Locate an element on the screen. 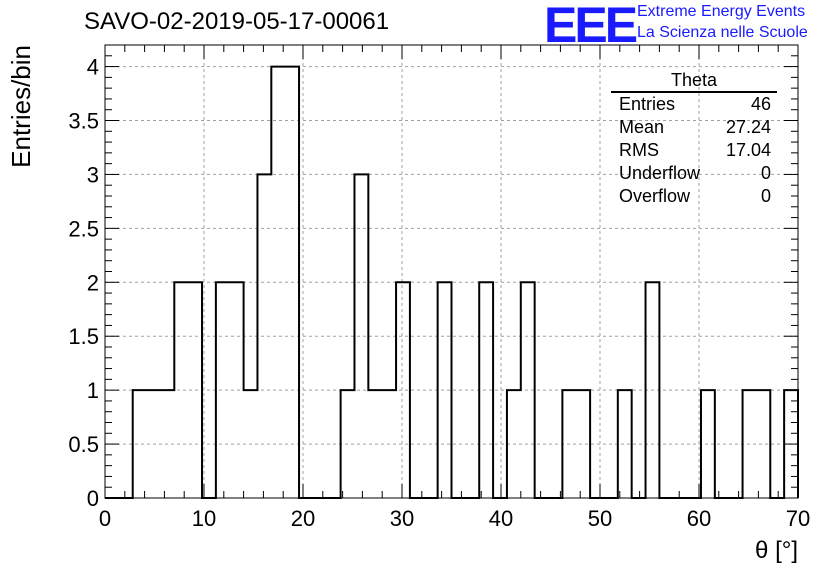 This screenshot has width=836, height=572. logo-text-line2: La Scienza nelle Scuole is located at coordinates (722, 32).